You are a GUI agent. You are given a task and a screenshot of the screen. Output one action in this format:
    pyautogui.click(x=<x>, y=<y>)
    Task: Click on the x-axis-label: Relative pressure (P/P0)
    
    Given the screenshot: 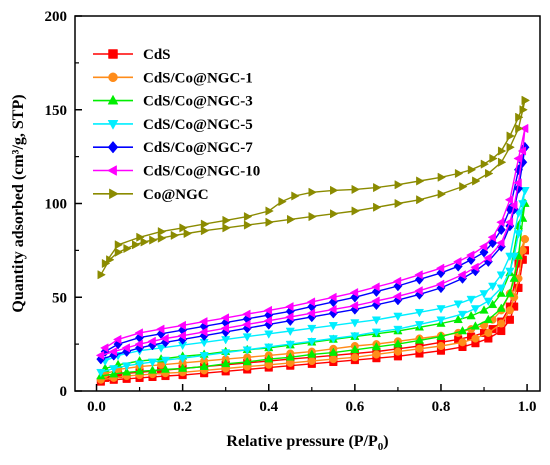 What is the action you would take?
    pyautogui.click(x=307, y=443)
    